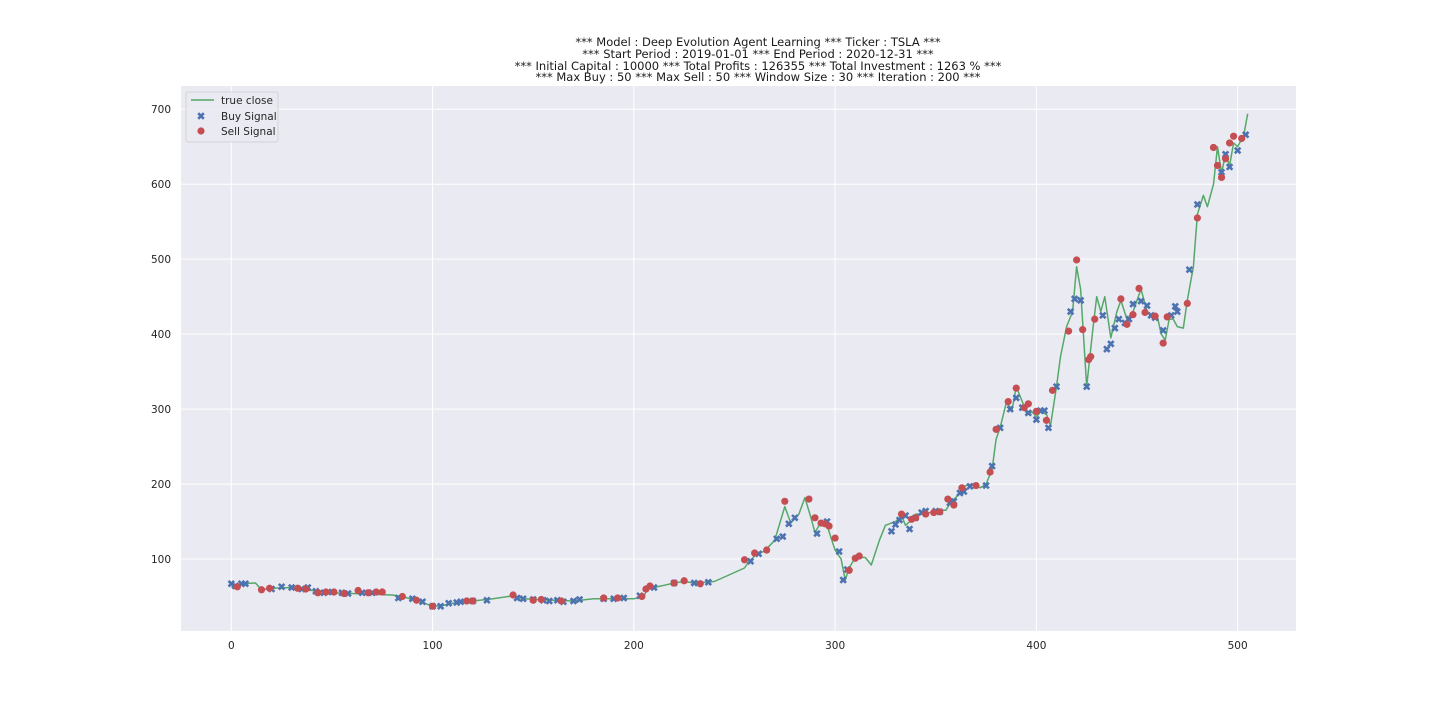 The width and height of the screenshot is (1440, 720). I want to click on y-tick-label: 400, so click(161, 335).